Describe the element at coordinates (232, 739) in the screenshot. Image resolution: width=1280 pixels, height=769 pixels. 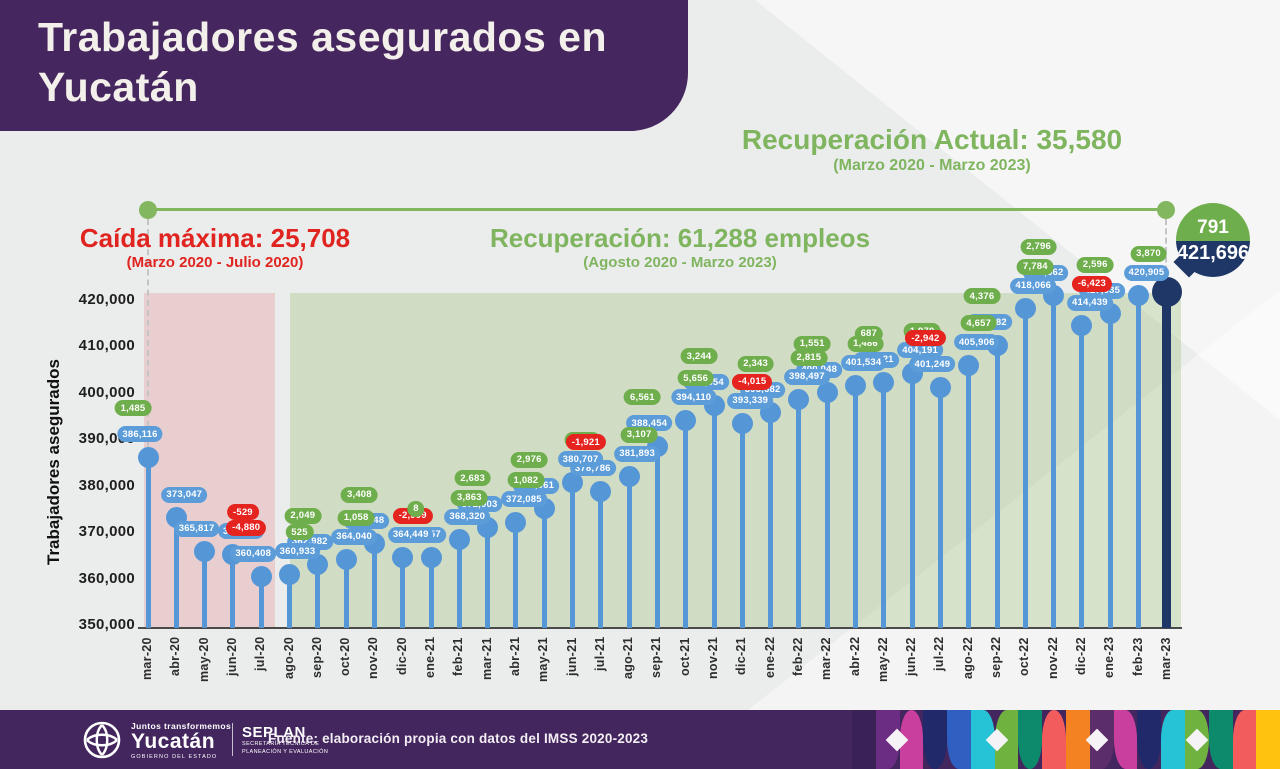
I see `footer-divider` at that location.